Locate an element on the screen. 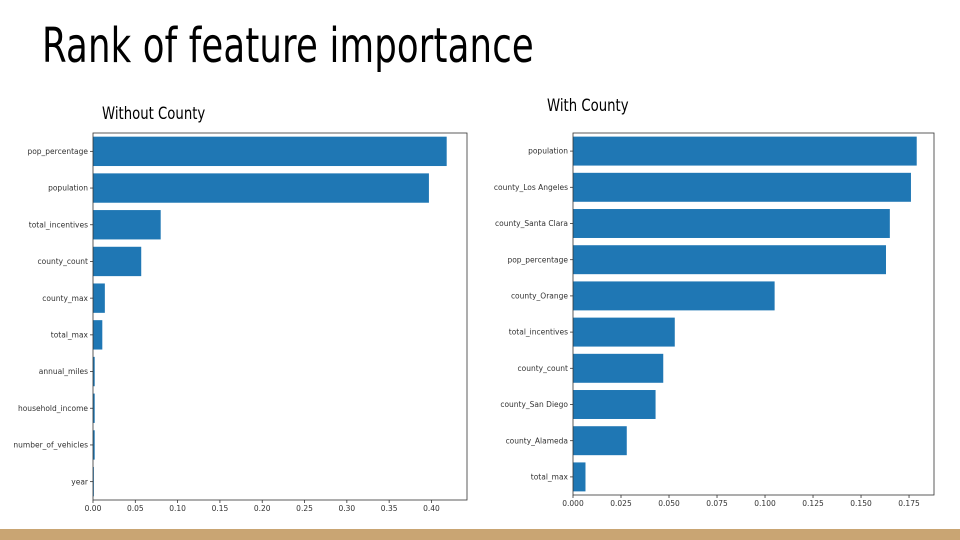 The width and height of the screenshot is (960, 540). y-tick-label: county_Orange is located at coordinates (539, 296).